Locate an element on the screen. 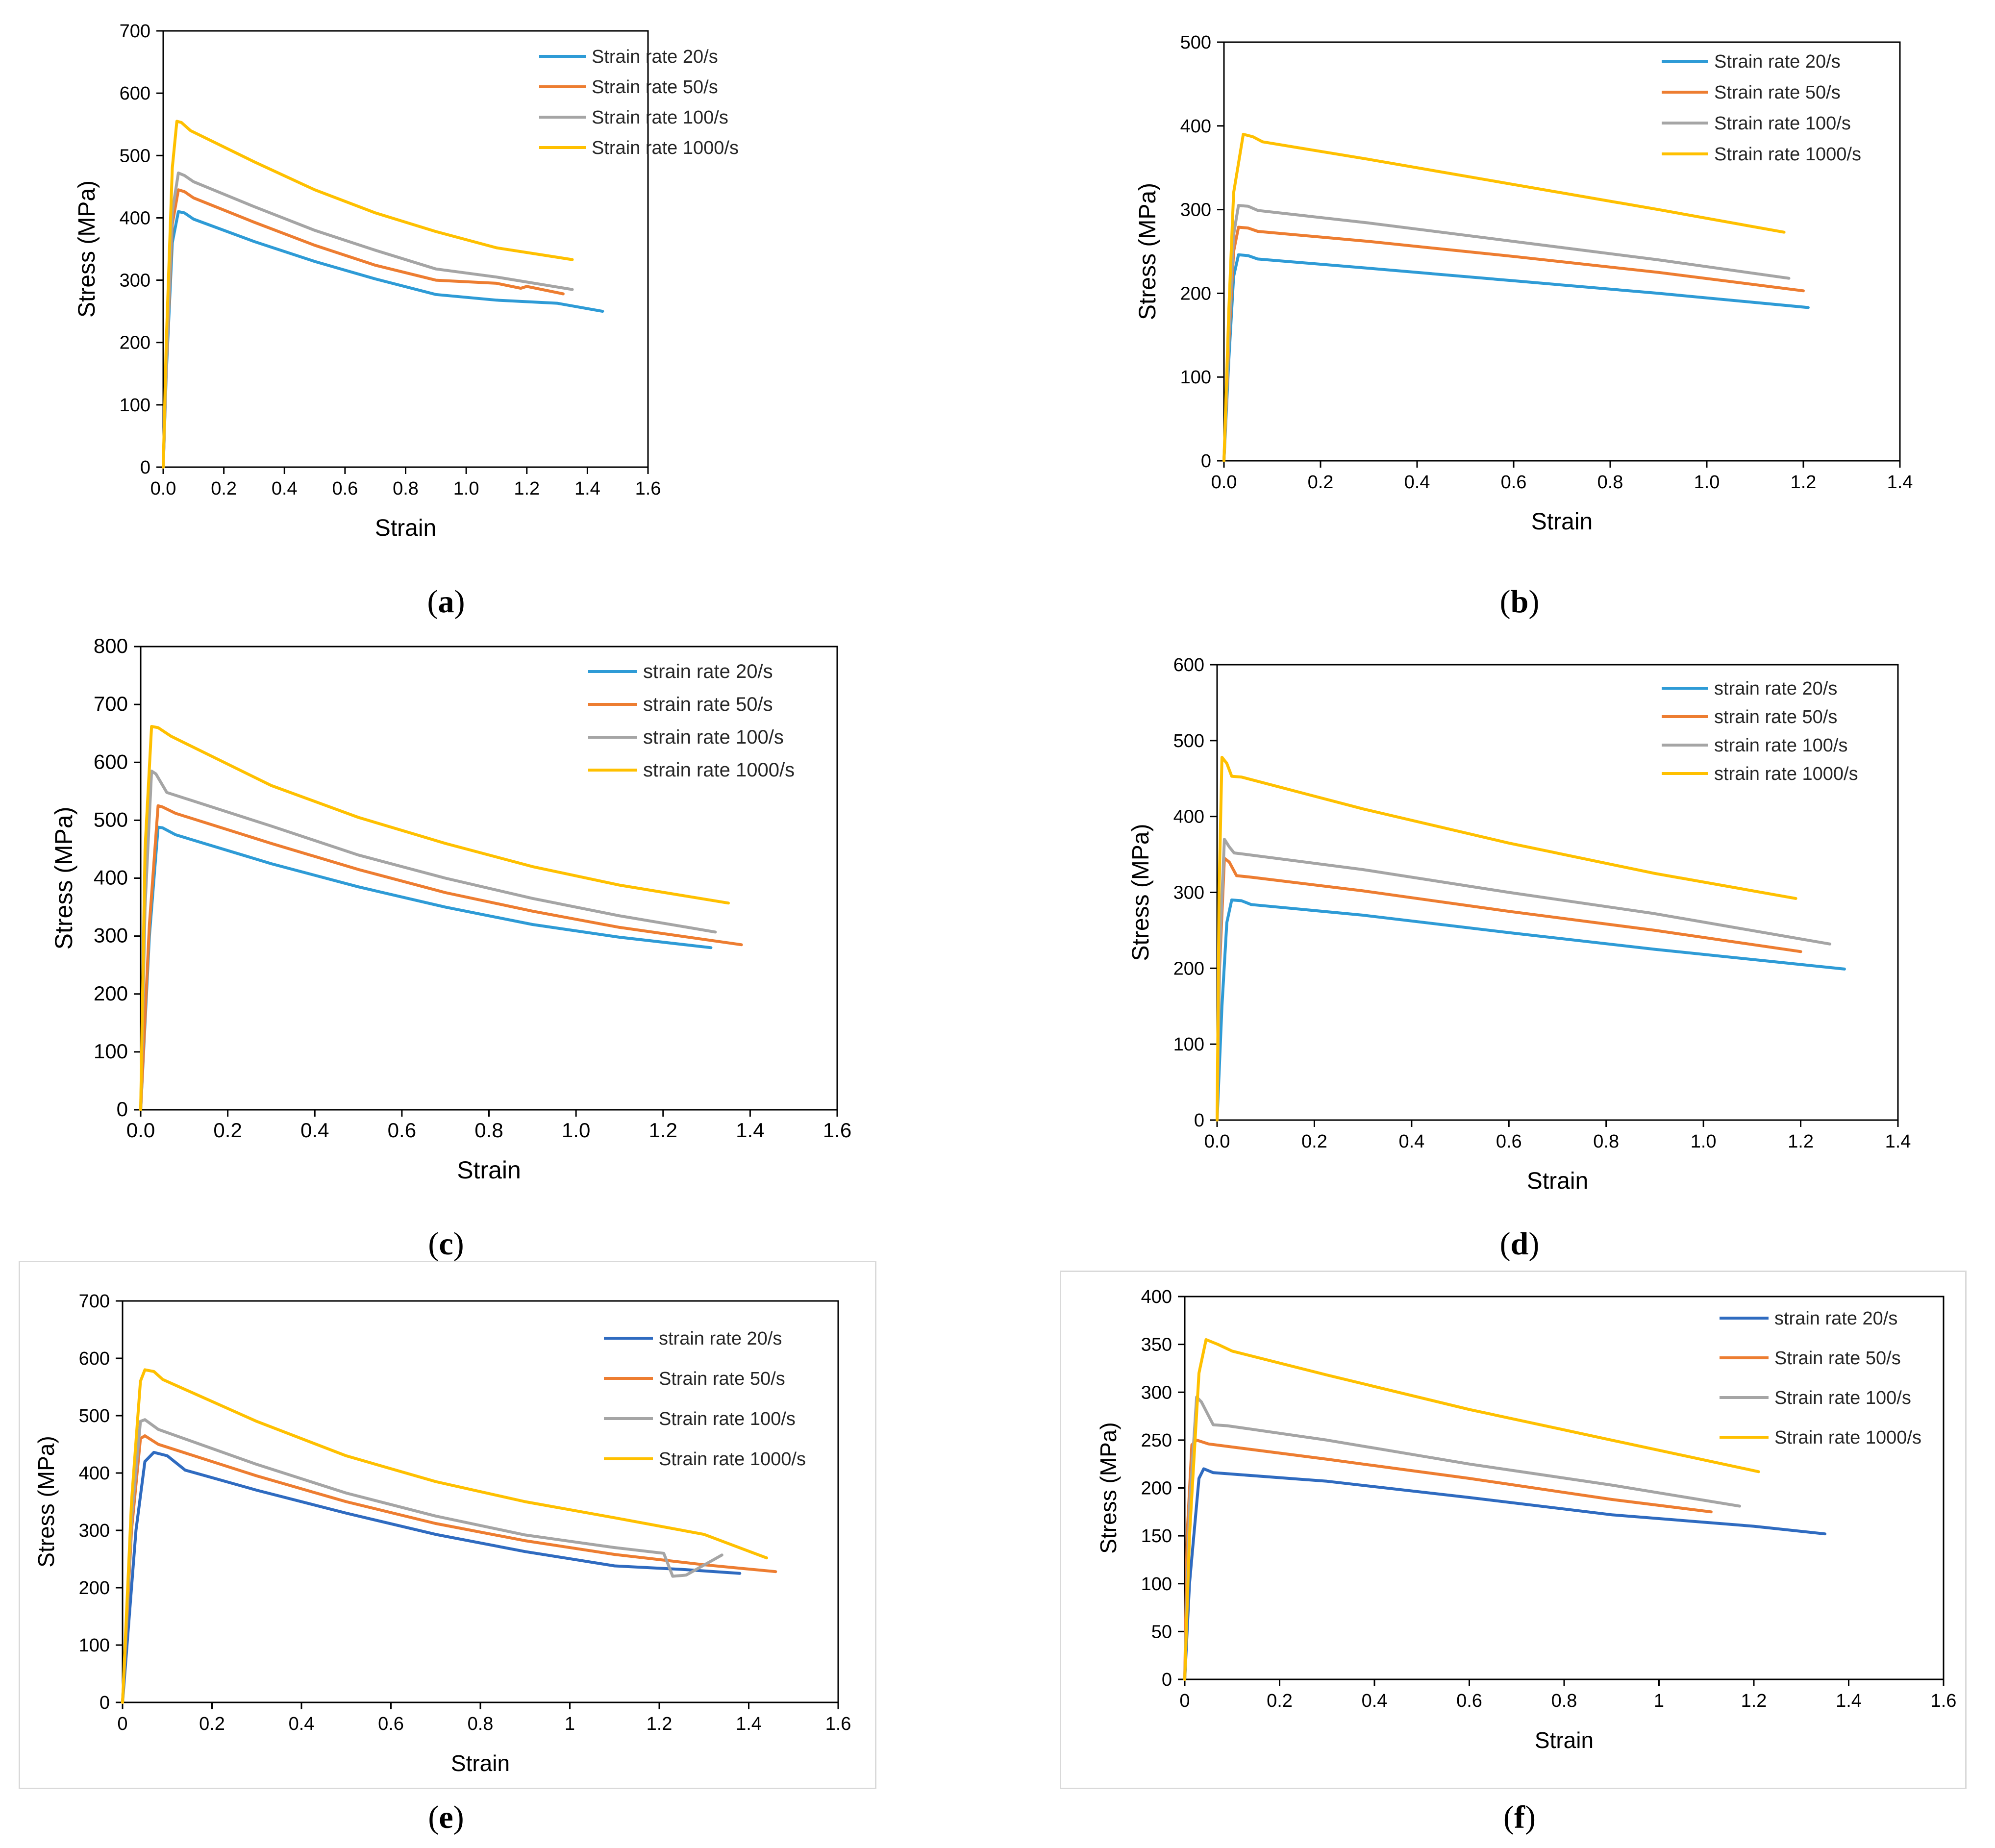 The image size is (1995, 1848). y-tick-label: 800 is located at coordinates (111, 645).